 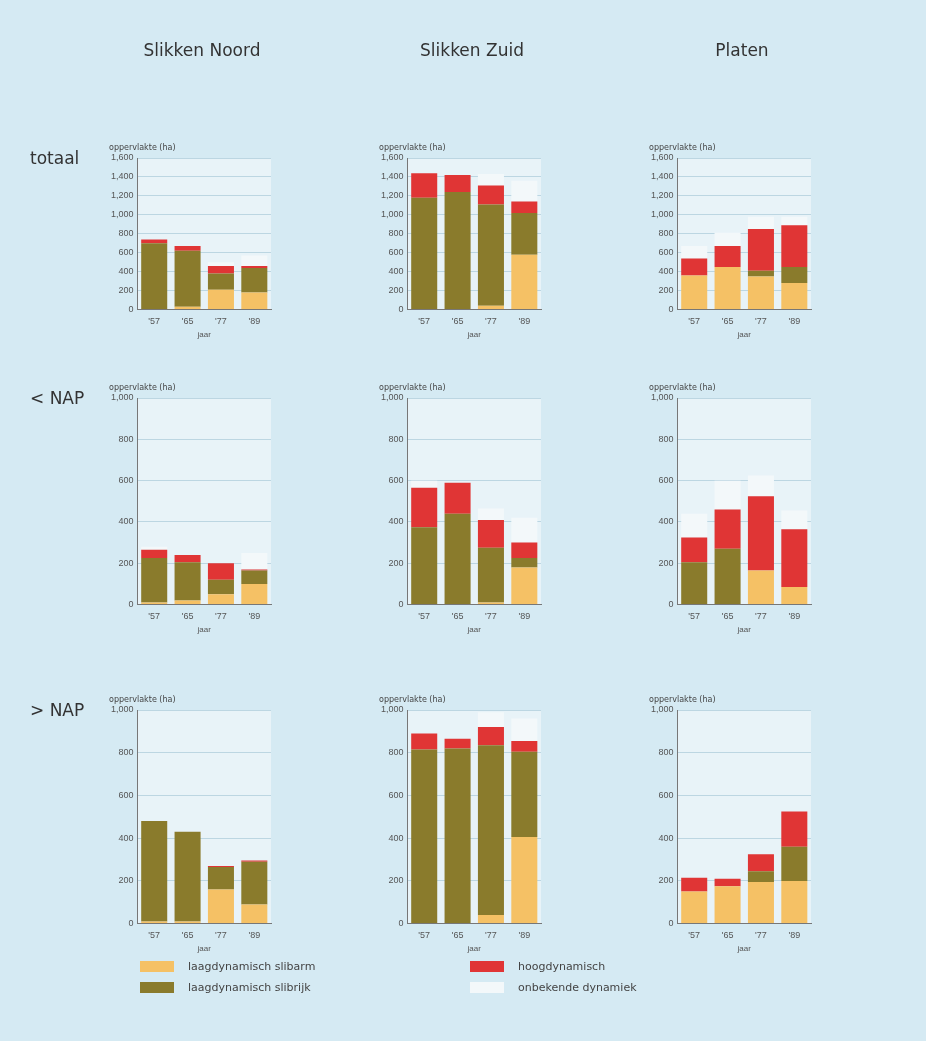 I want to click on chart-title: Slikken Noord, so click(x=202, y=50).